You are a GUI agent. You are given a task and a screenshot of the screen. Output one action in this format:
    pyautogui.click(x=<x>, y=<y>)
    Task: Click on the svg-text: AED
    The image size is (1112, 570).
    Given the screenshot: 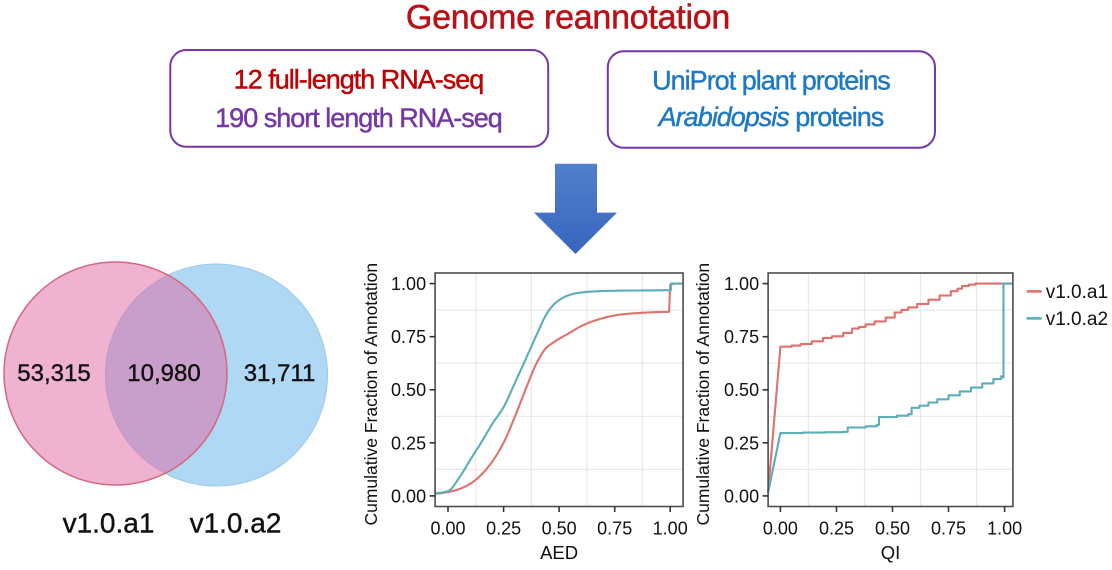 What is the action you would take?
    pyautogui.click(x=559, y=552)
    